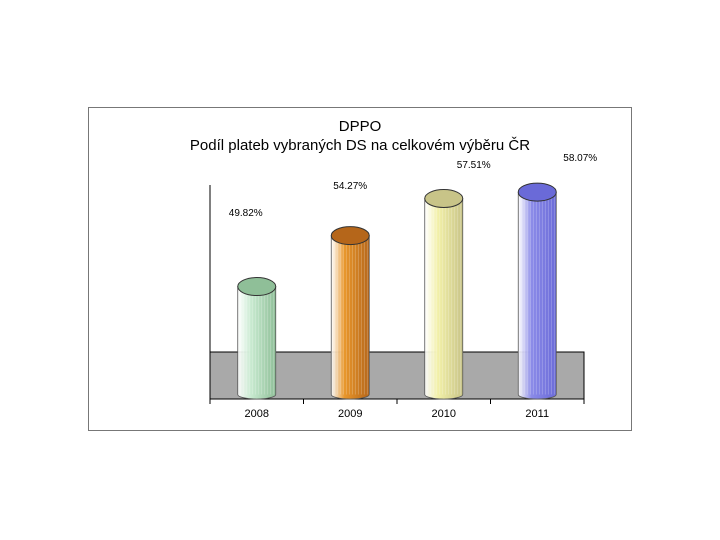 Image resolution: width=720 pixels, height=540 pixels. I want to click on x-tick-label-2008: 2008, so click(257, 414).